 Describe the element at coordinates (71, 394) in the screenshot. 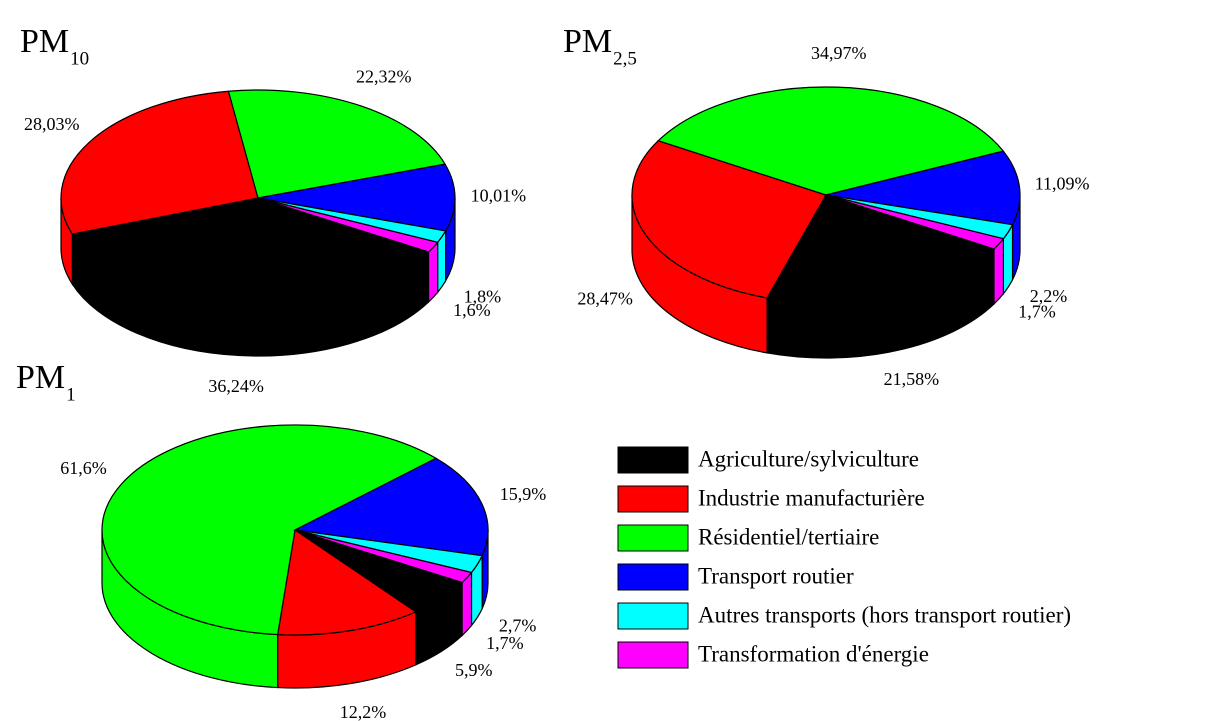

I see `chart-title-subscript: 1` at that location.